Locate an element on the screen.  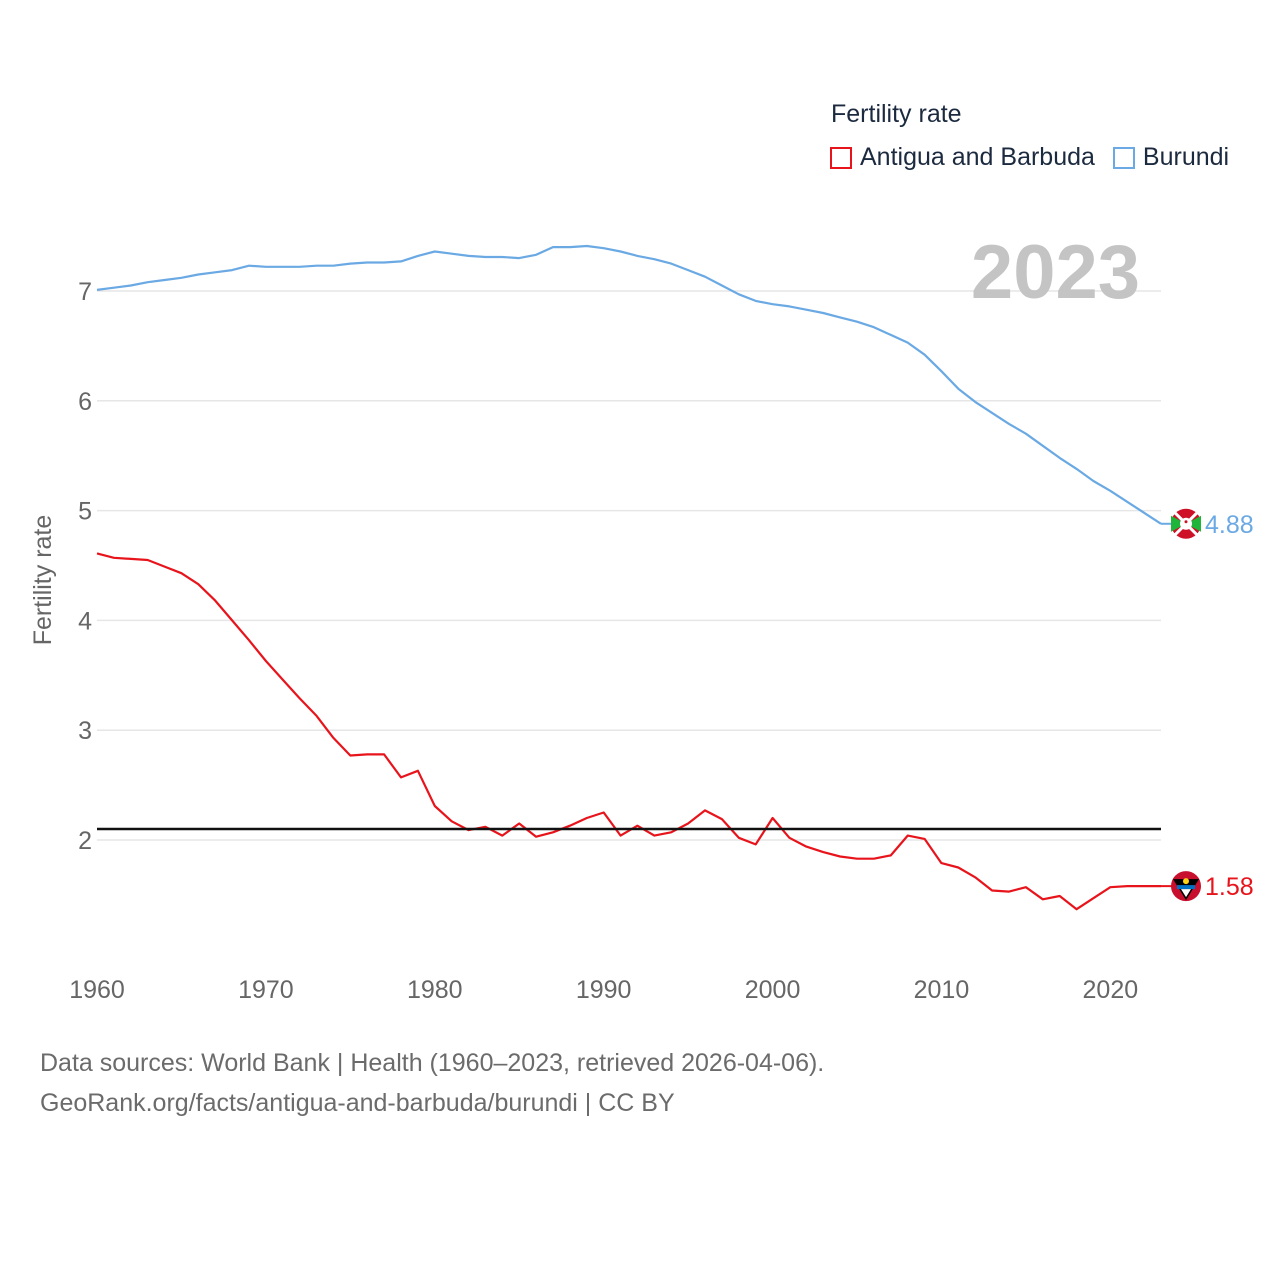
flag-star is located at coordinates (1186, 522).